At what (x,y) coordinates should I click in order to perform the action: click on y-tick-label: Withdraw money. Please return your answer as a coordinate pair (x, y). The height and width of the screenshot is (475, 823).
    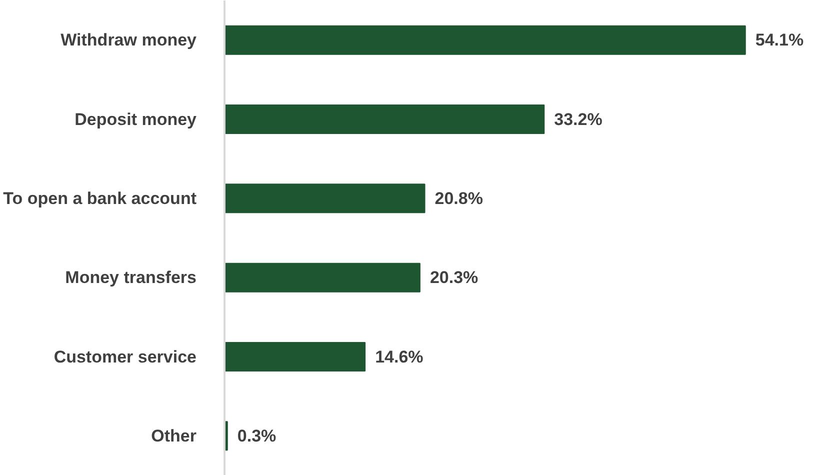
    Looking at the image, I should click on (129, 40).